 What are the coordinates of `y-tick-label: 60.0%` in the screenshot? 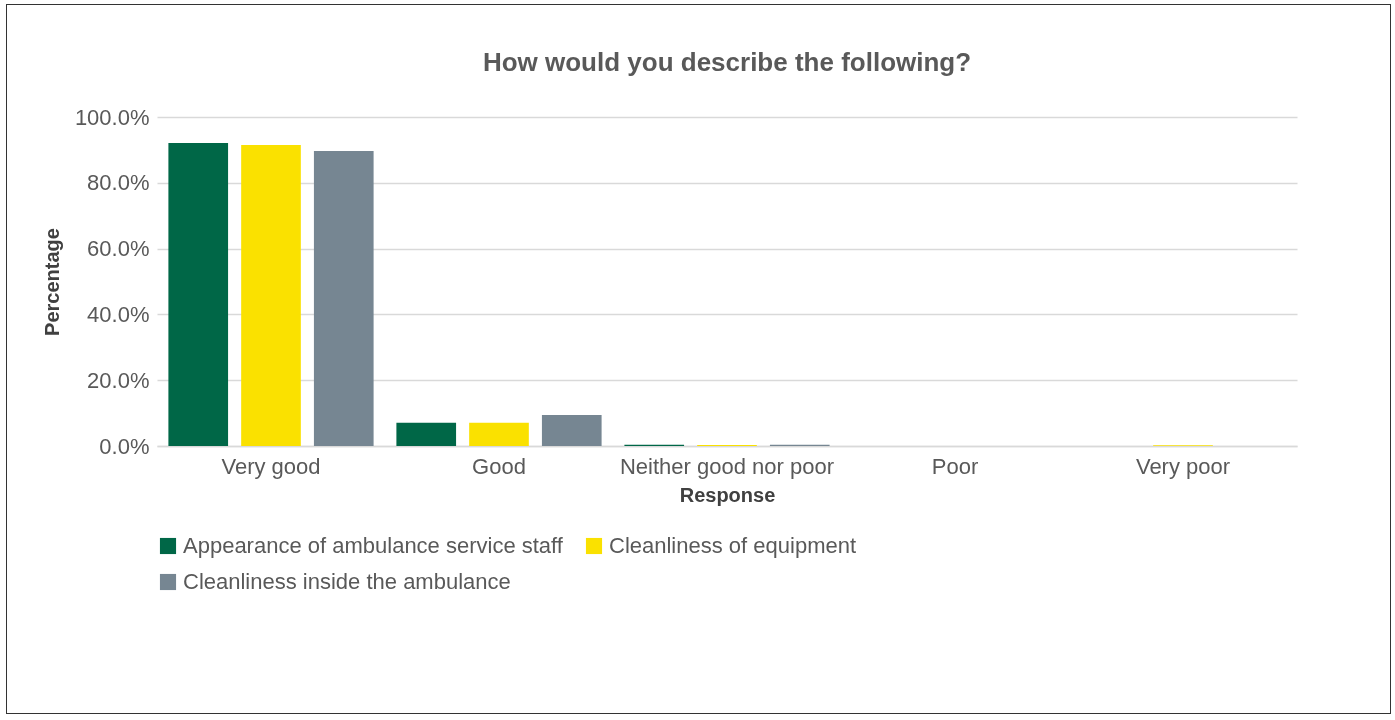 It's located at (118, 249).